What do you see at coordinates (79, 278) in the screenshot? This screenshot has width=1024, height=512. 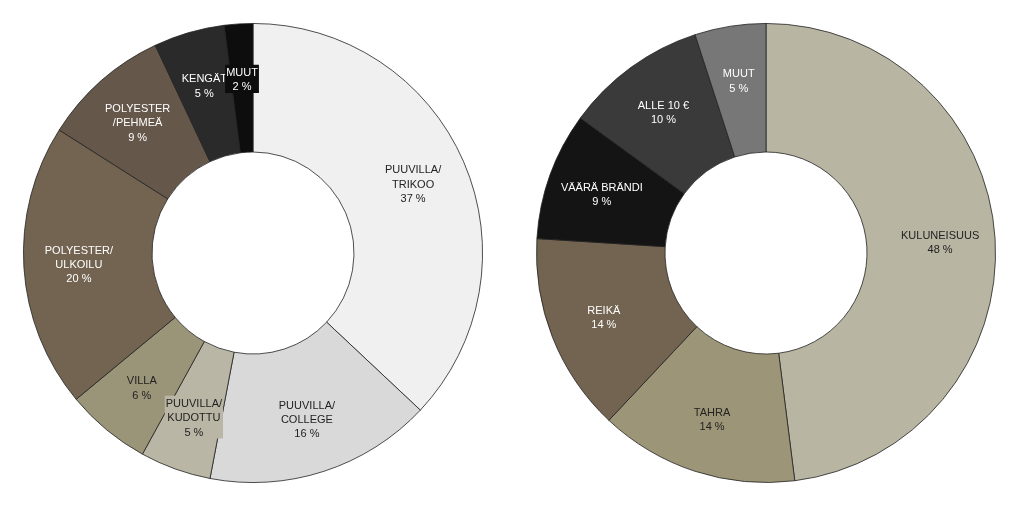 I see `data-label: 20 %` at bounding box center [79, 278].